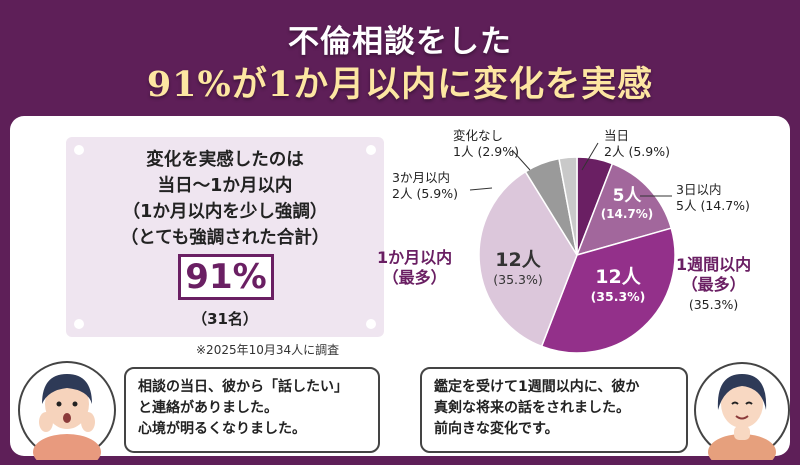 The image size is (800, 465). I want to click on percent-value: 91%, so click(226, 277).